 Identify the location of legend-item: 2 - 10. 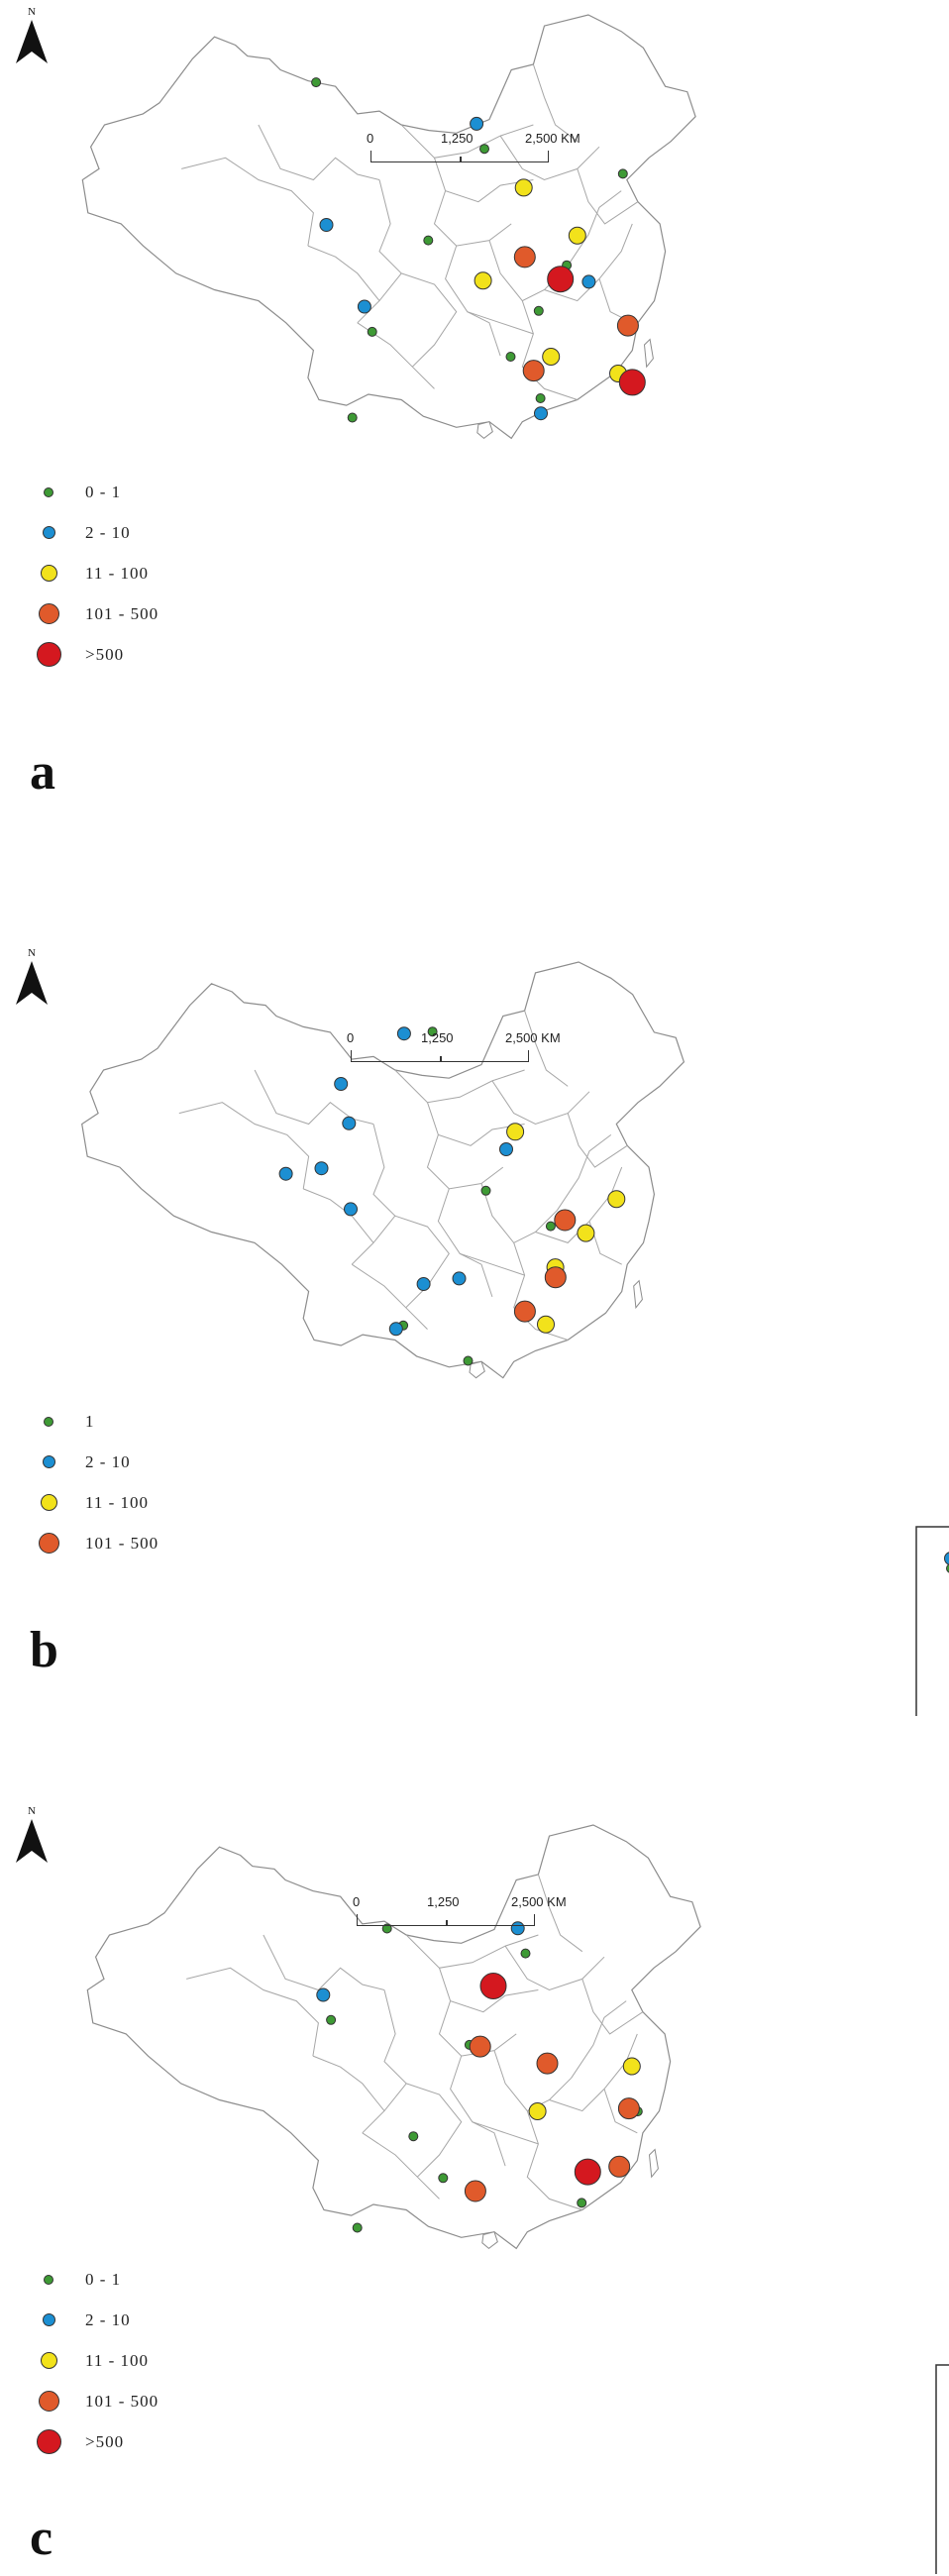
(96, 533).